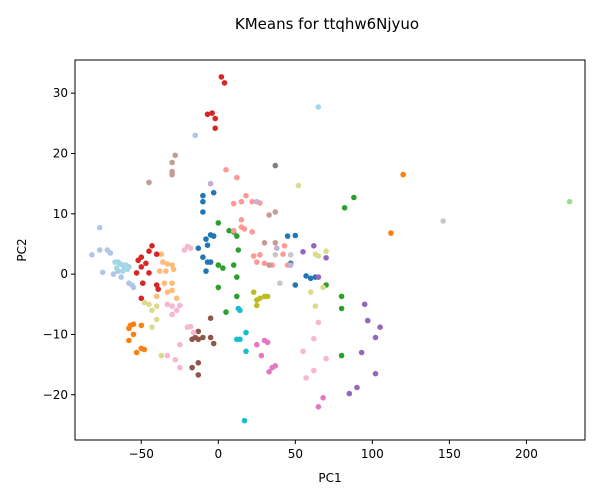 This screenshot has width=600, height=500. I want to click on y-tick-label: 10, so click(60, 214).